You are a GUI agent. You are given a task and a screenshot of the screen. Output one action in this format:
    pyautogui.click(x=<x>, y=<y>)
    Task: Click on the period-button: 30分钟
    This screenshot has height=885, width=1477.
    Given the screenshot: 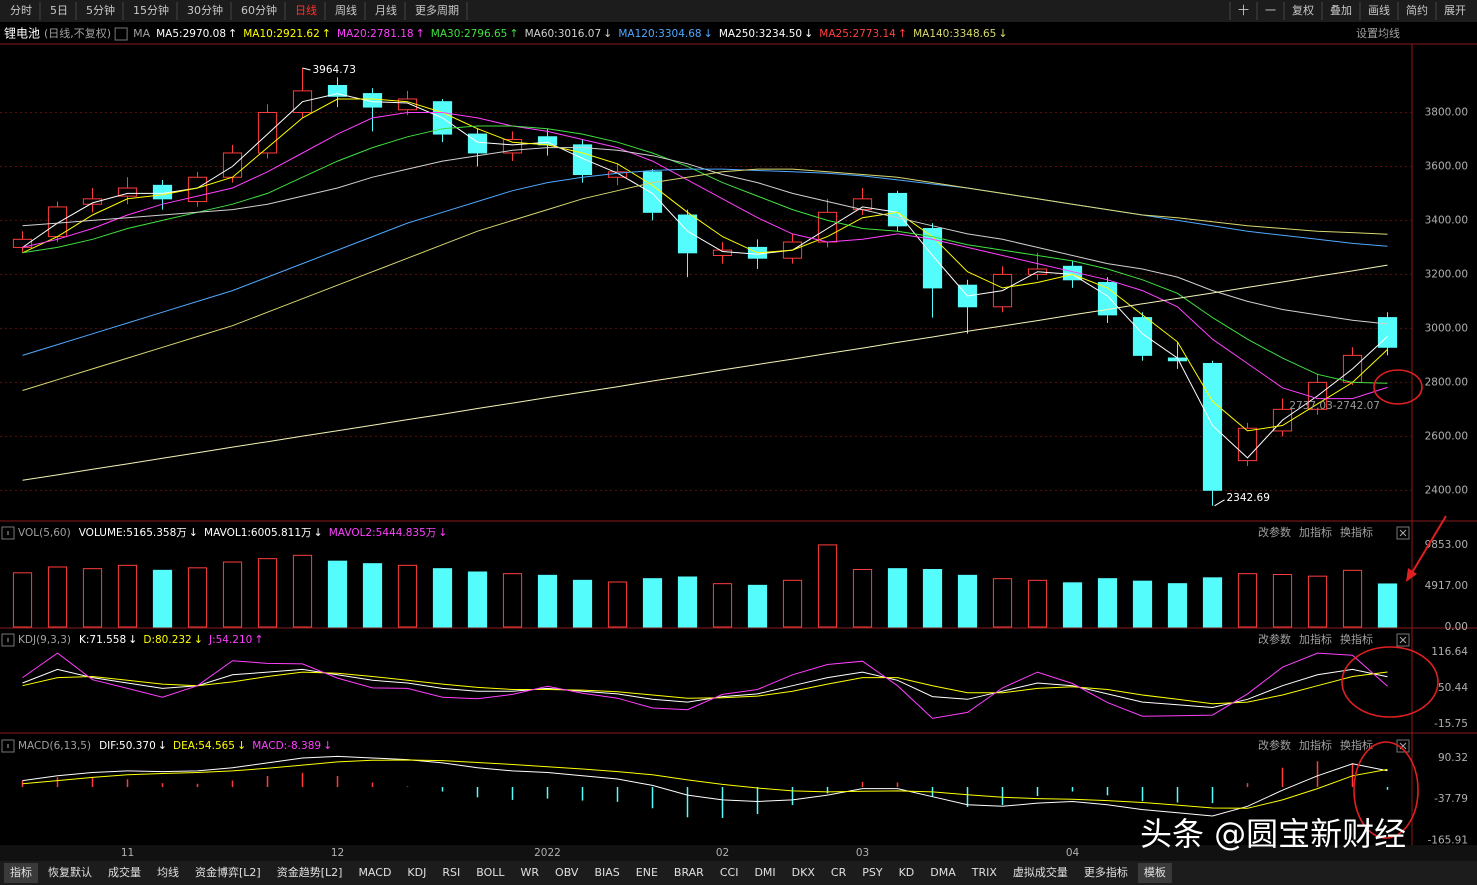 What is the action you would take?
    pyautogui.click(x=205, y=10)
    